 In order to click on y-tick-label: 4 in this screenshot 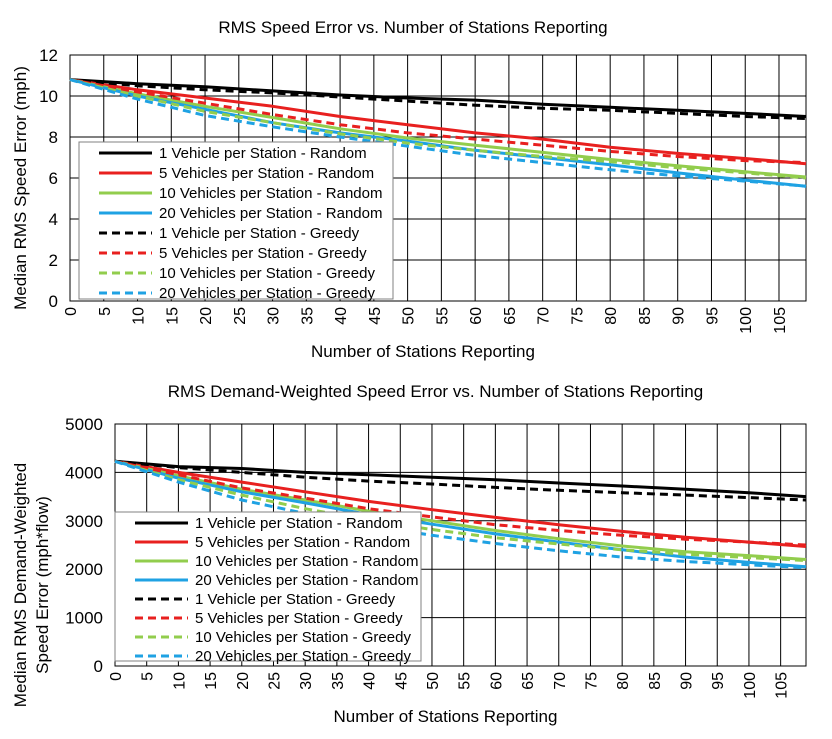, I will do `click(53, 219)`.